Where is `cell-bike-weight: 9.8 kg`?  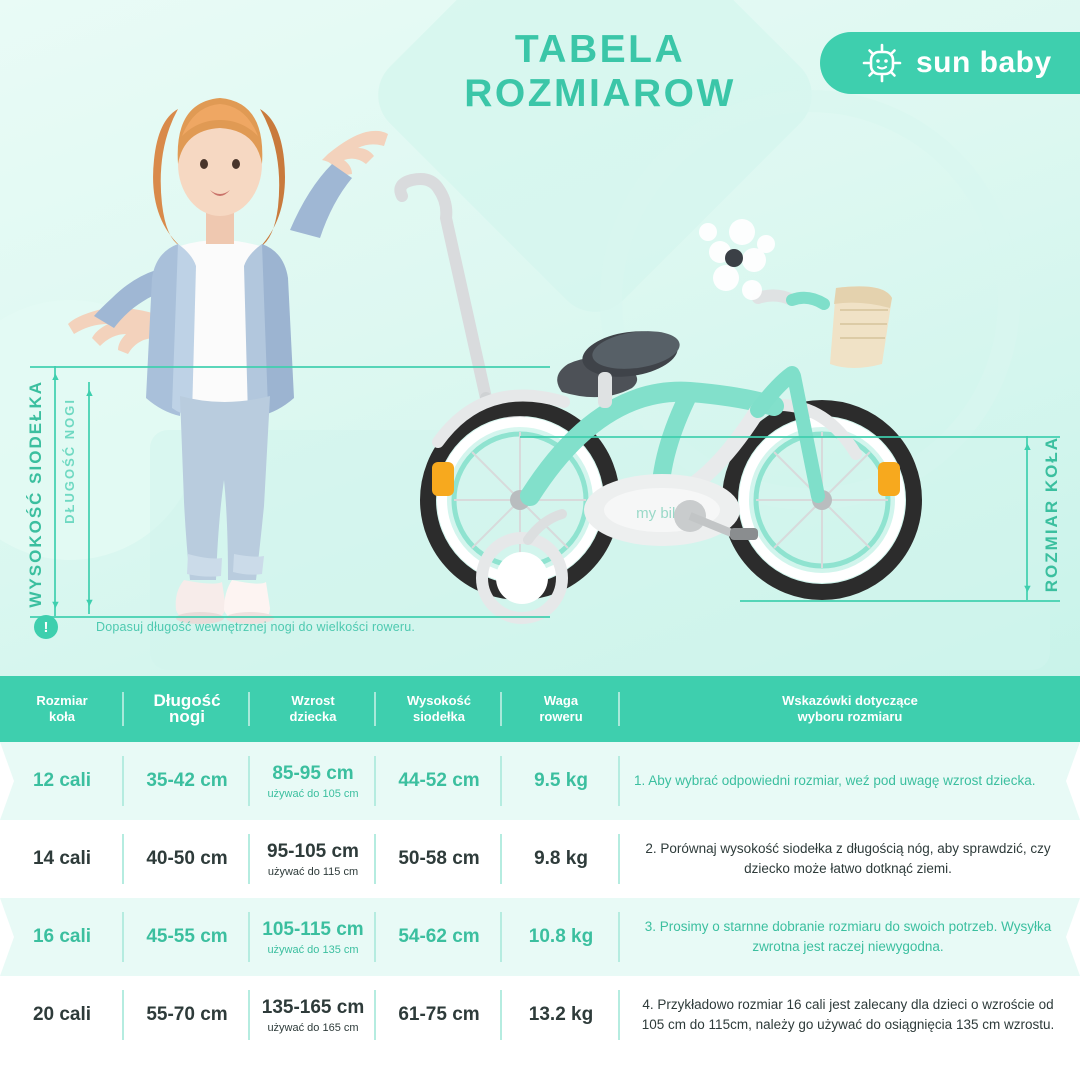
cell-bike-weight: 9.8 kg is located at coordinates (561, 859).